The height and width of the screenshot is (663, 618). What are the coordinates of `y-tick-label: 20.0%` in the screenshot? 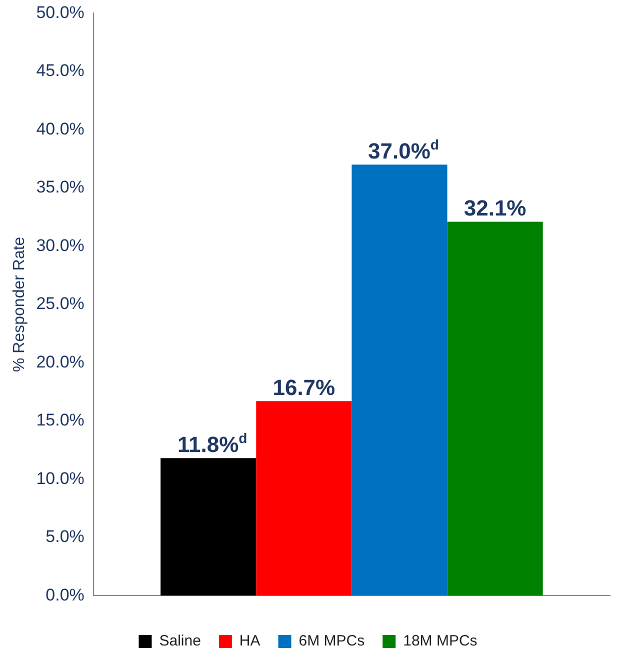 It's located at (60, 362).